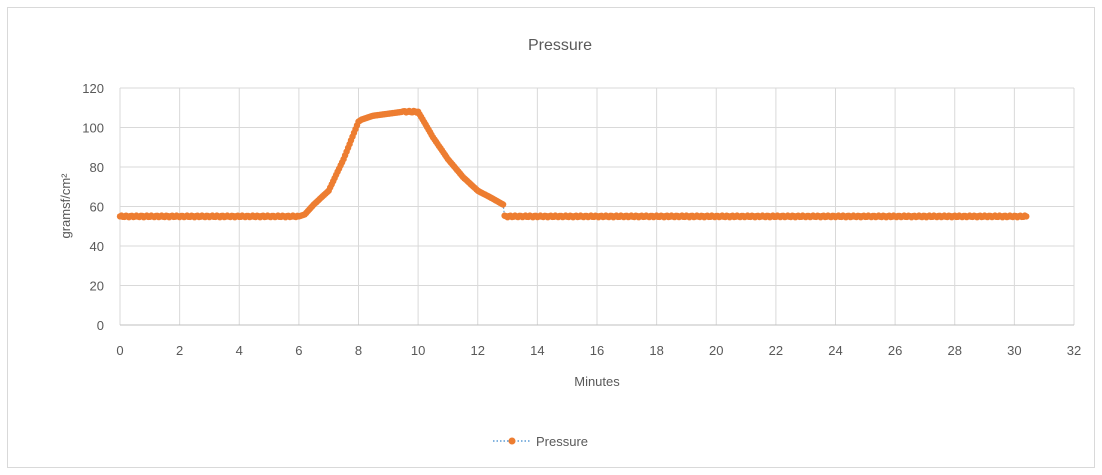  What do you see at coordinates (835, 350) in the screenshot?
I see `x-tick-label: 24` at bounding box center [835, 350].